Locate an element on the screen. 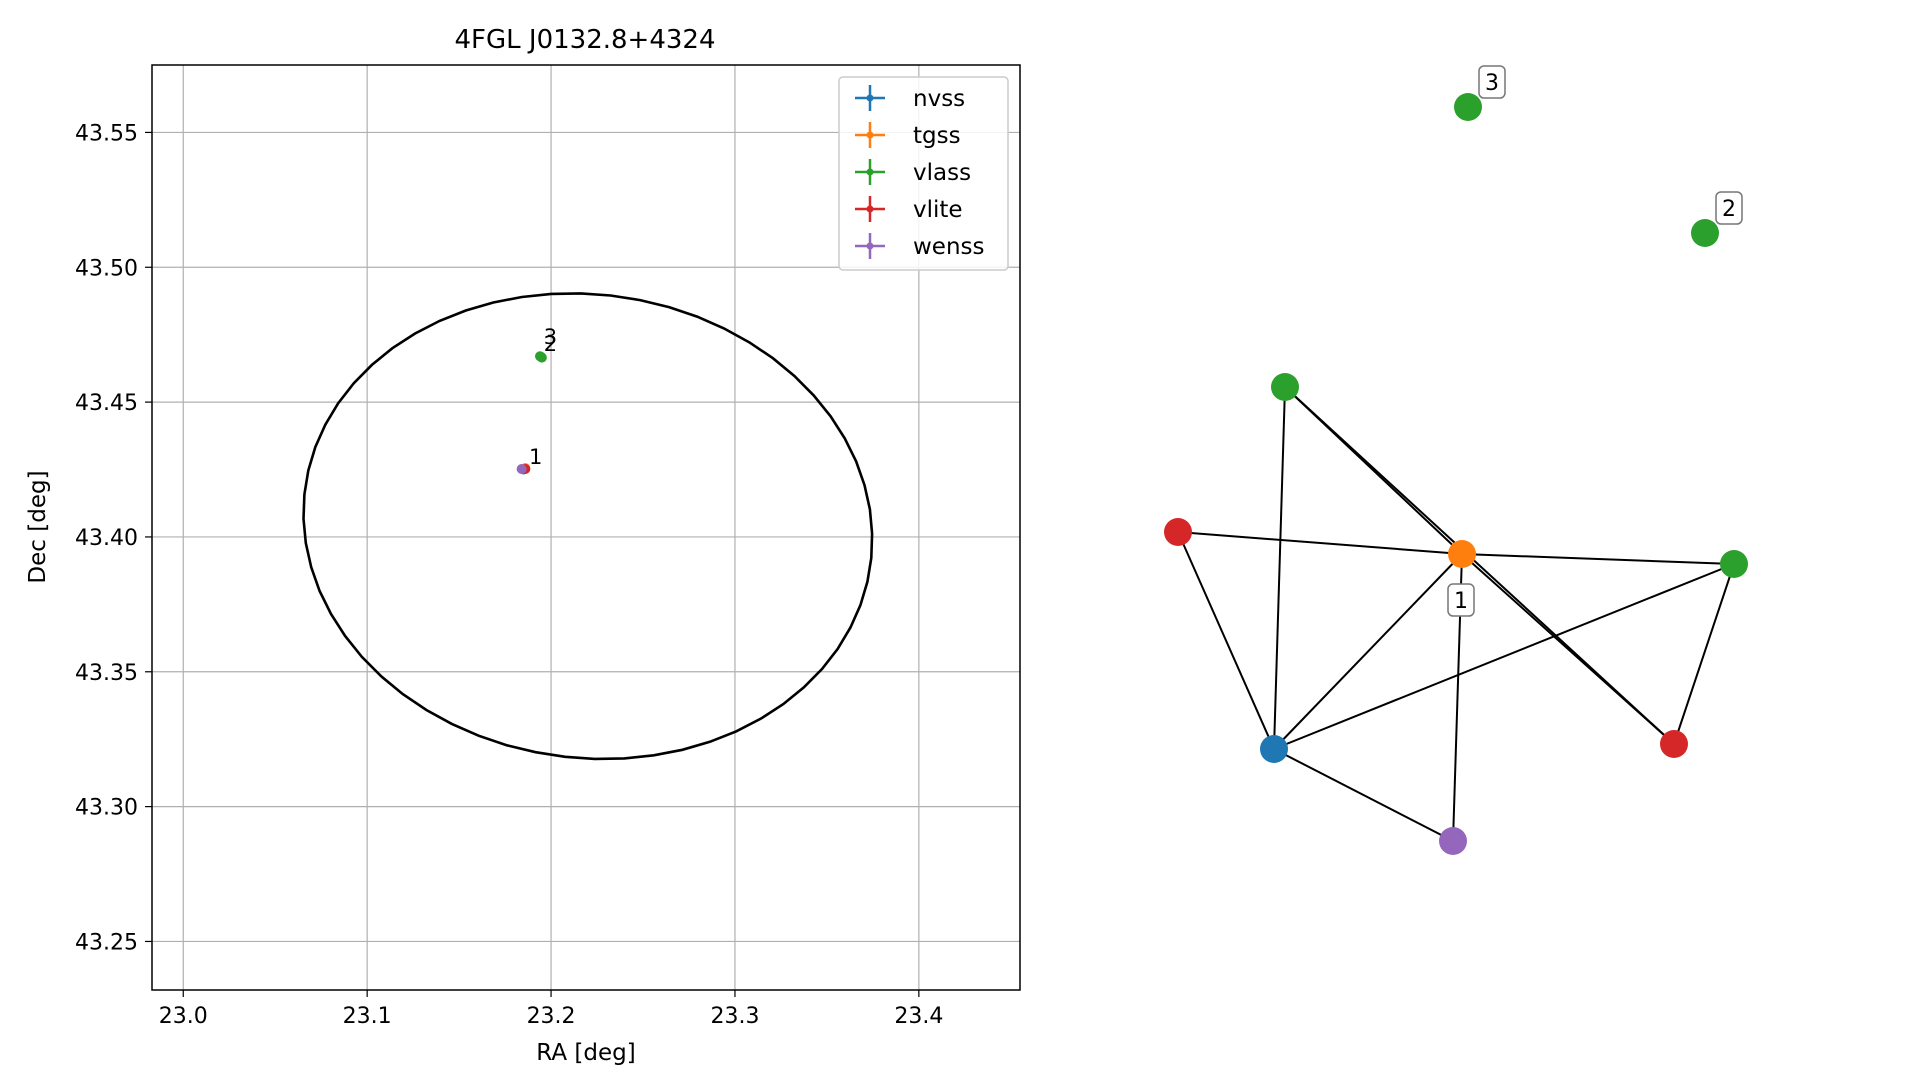  source-points is located at coordinates (531, 413).